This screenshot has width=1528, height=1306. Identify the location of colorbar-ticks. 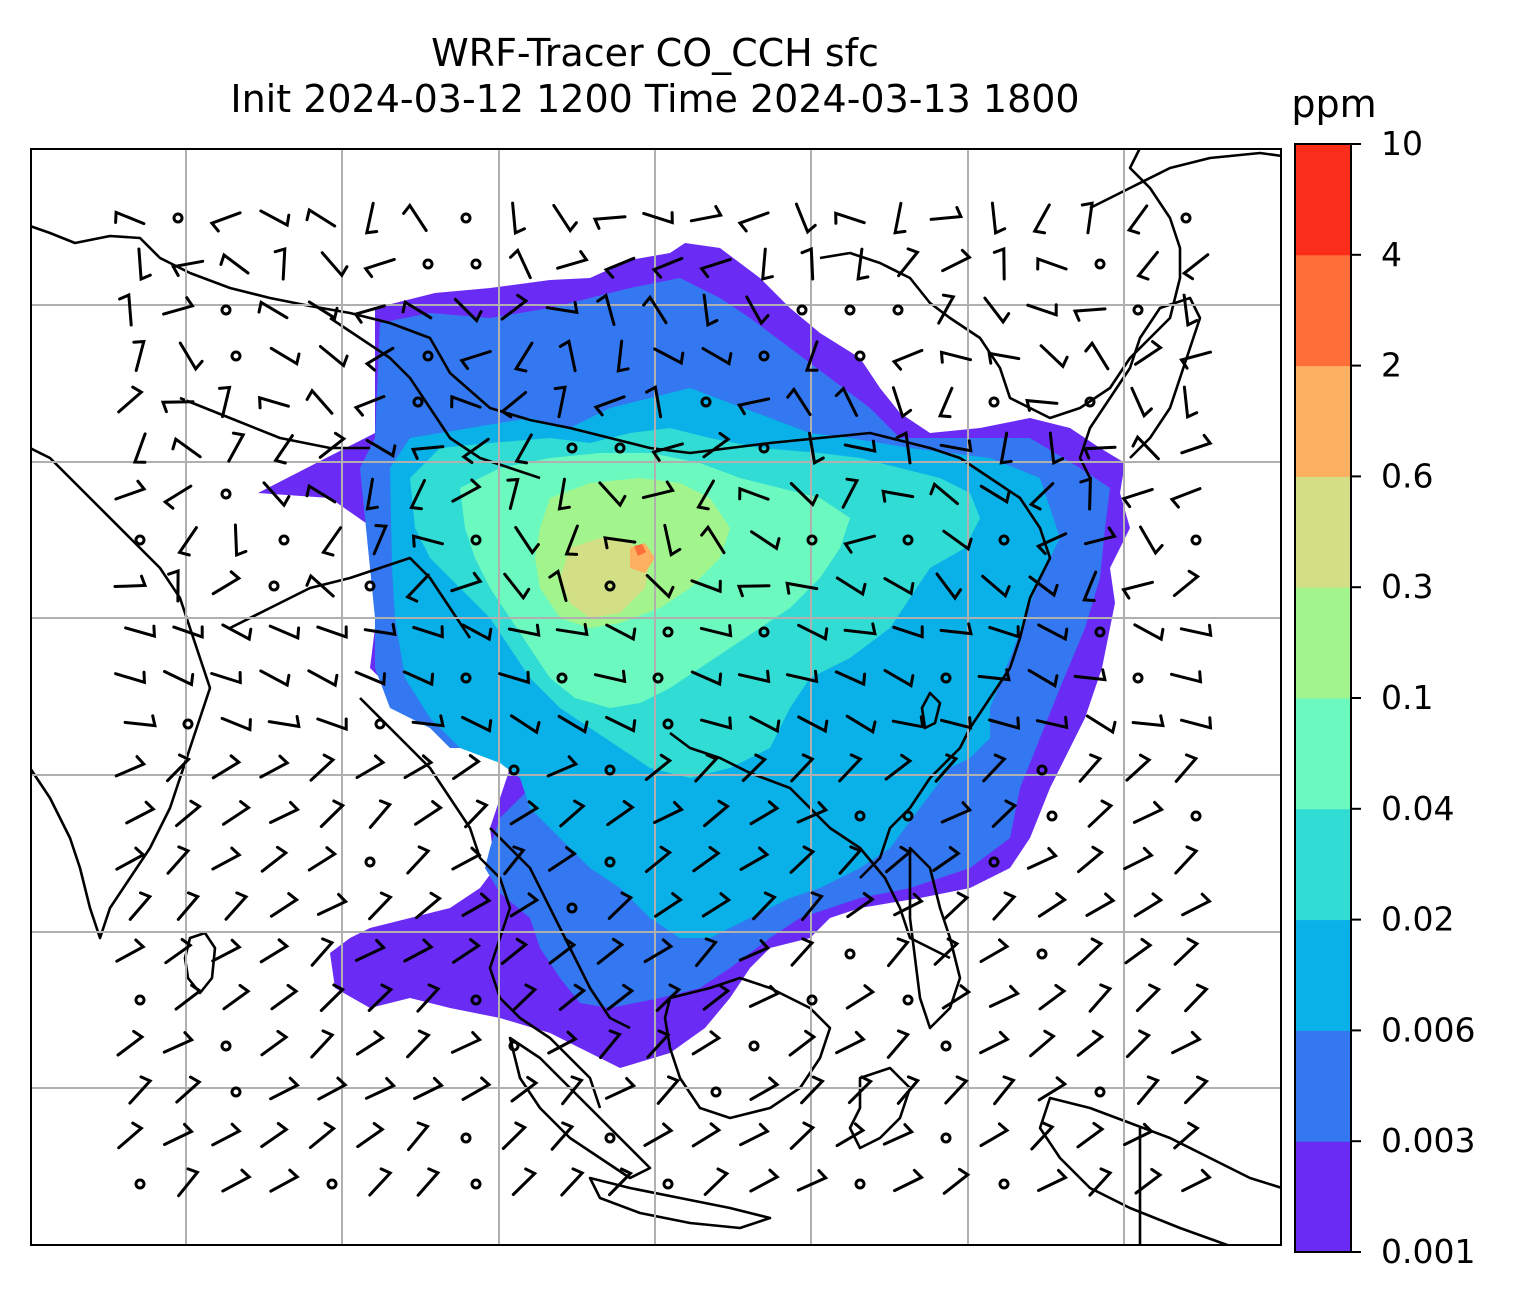
(1356, 698).